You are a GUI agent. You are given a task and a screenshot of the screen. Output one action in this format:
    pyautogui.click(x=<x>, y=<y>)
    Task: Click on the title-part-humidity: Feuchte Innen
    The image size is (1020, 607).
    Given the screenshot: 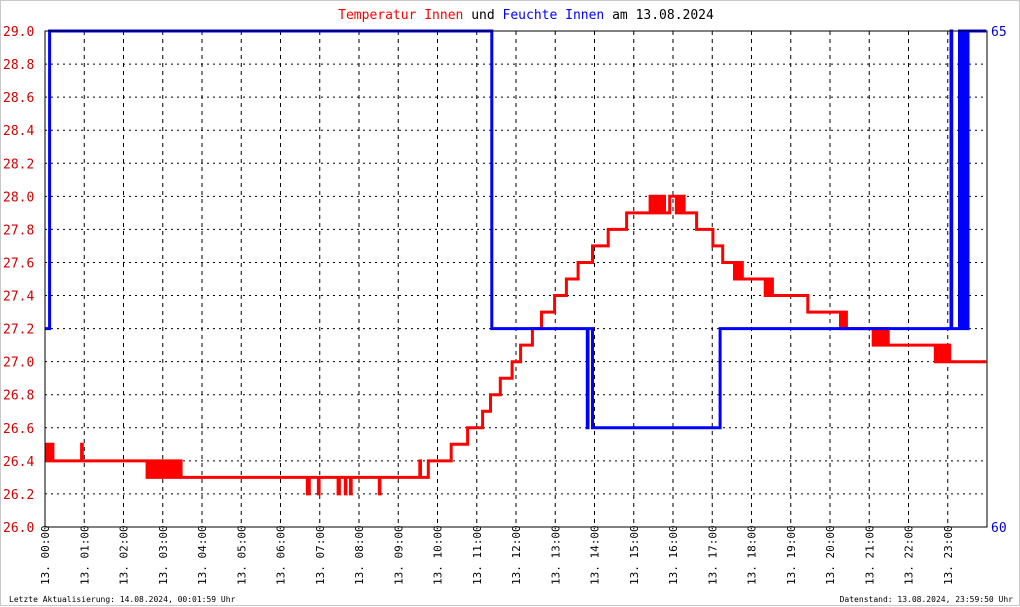 What is the action you would take?
    pyautogui.click(x=554, y=15)
    